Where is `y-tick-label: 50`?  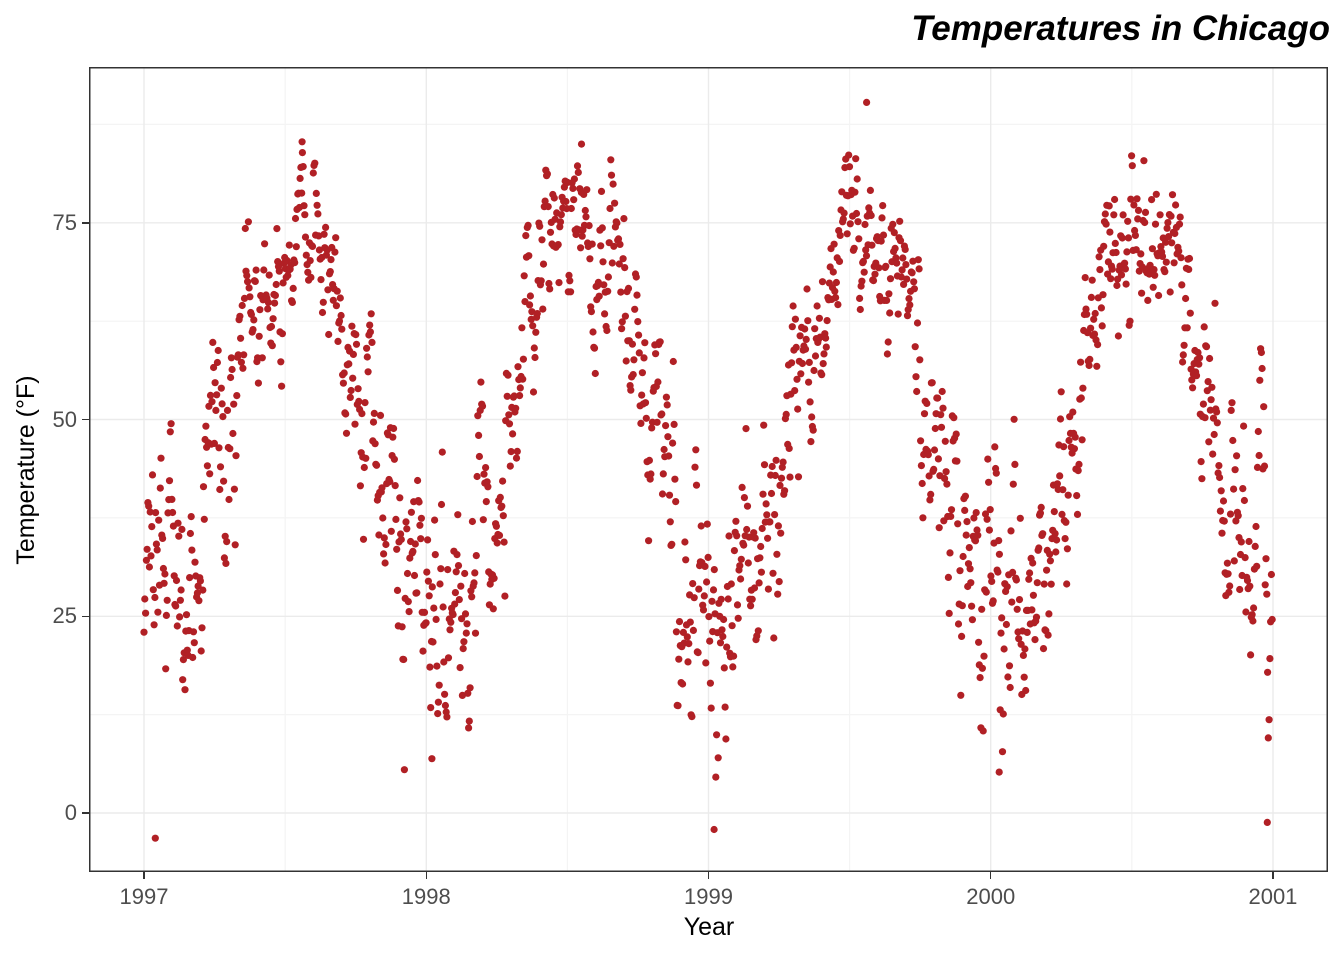 y-tick-label: 50 is located at coordinates (64, 419).